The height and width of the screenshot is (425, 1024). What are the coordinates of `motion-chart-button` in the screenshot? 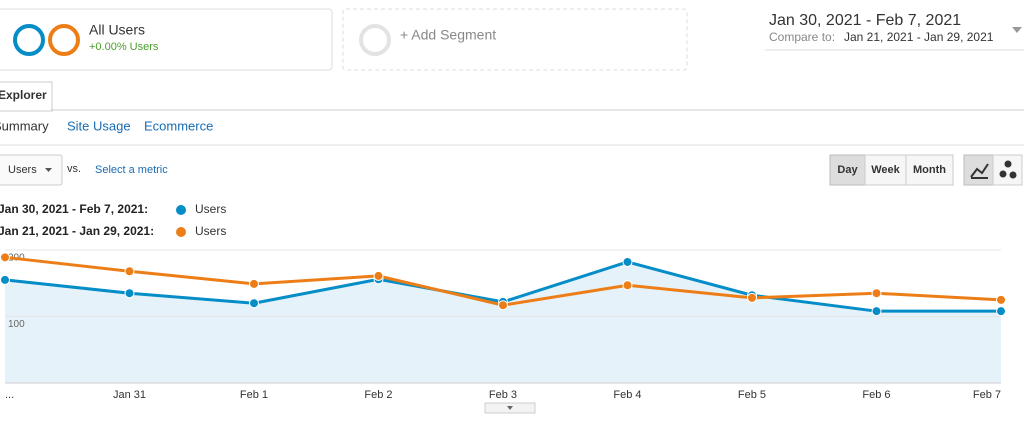 It's located at (1007, 170).